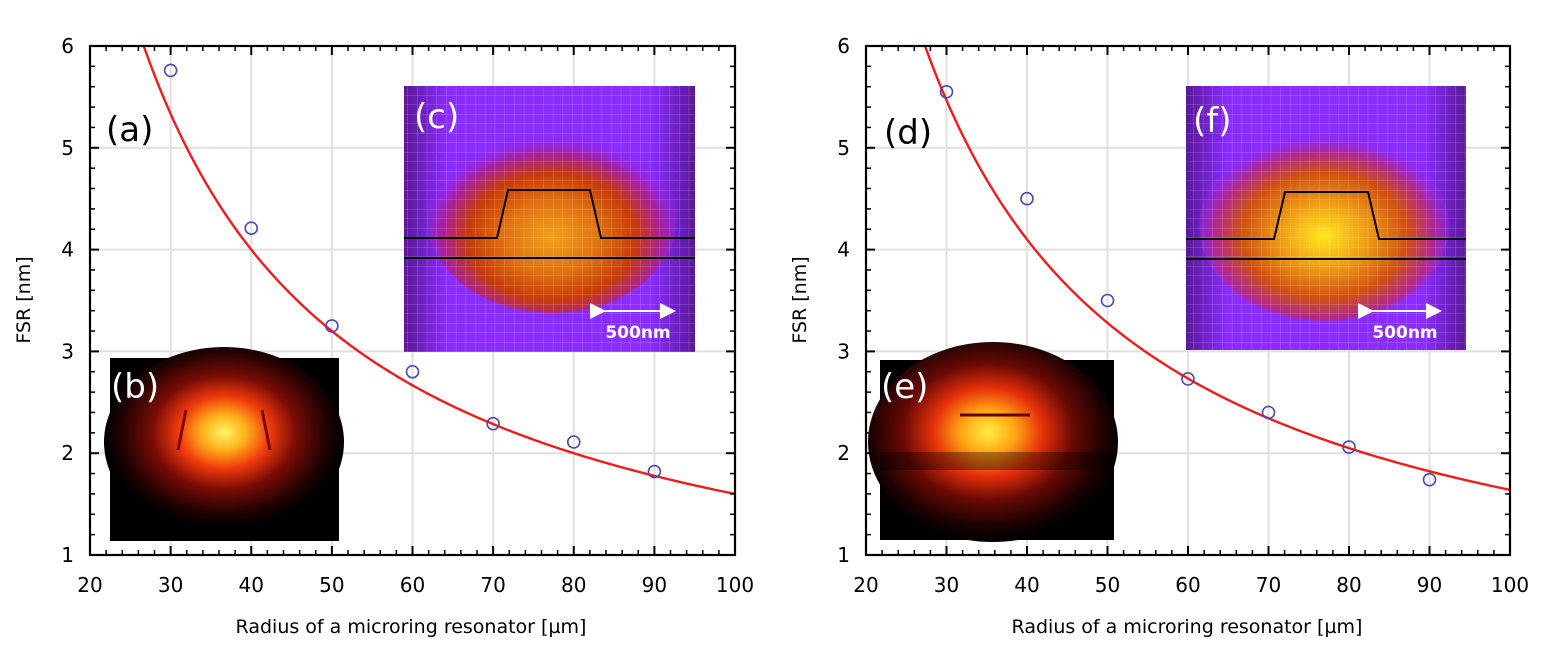  What do you see at coordinates (24, 299) in the screenshot?
I see `y-axis-label-a: FSR [nm]` at bounding box center [24, 299].